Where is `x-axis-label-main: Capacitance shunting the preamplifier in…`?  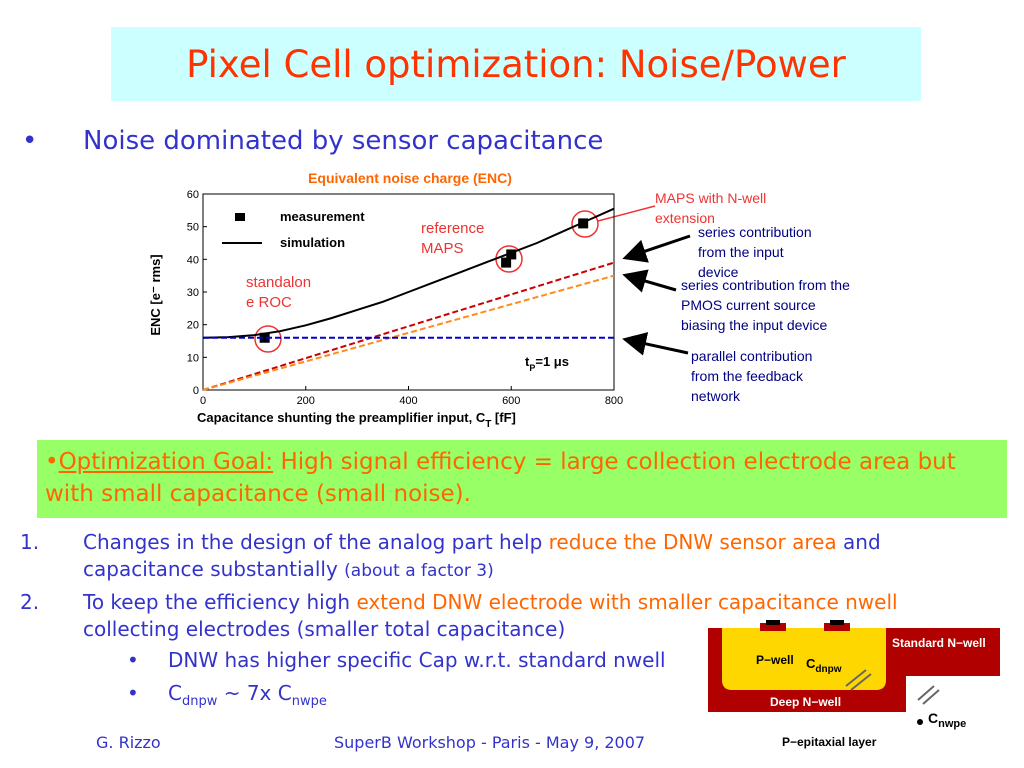
x-axis-label-main: Capacitance shunting the preamplifier in… is located at coordinates (341, 417).